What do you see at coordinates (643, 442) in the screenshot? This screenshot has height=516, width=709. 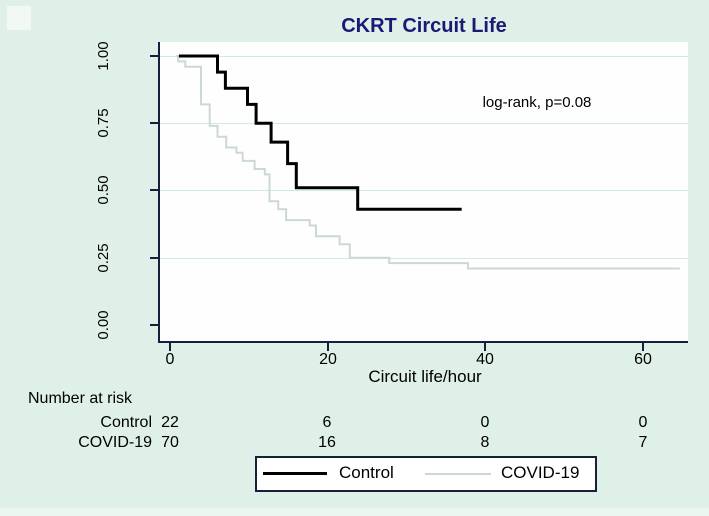 I see `risk-value: 7` at bounding box center [643, 442].